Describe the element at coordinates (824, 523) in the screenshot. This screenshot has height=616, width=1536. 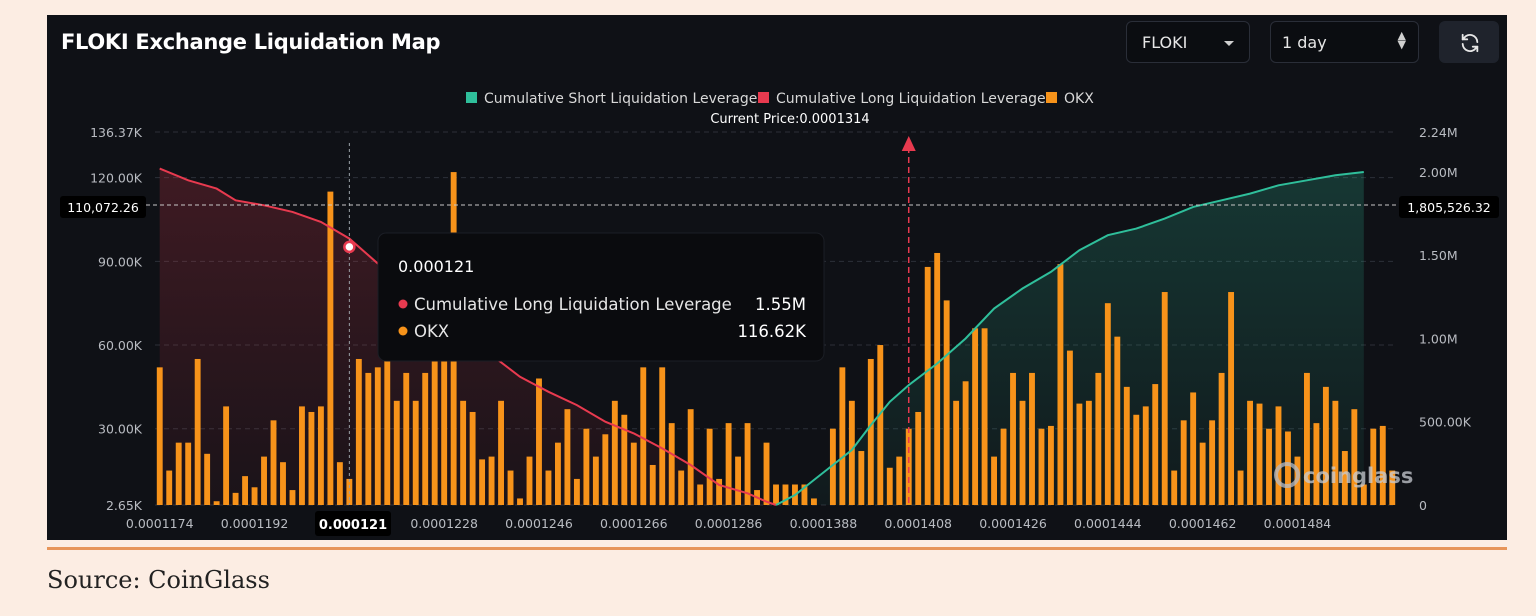
I see `x-tick-label: 0.0001388` at that location.